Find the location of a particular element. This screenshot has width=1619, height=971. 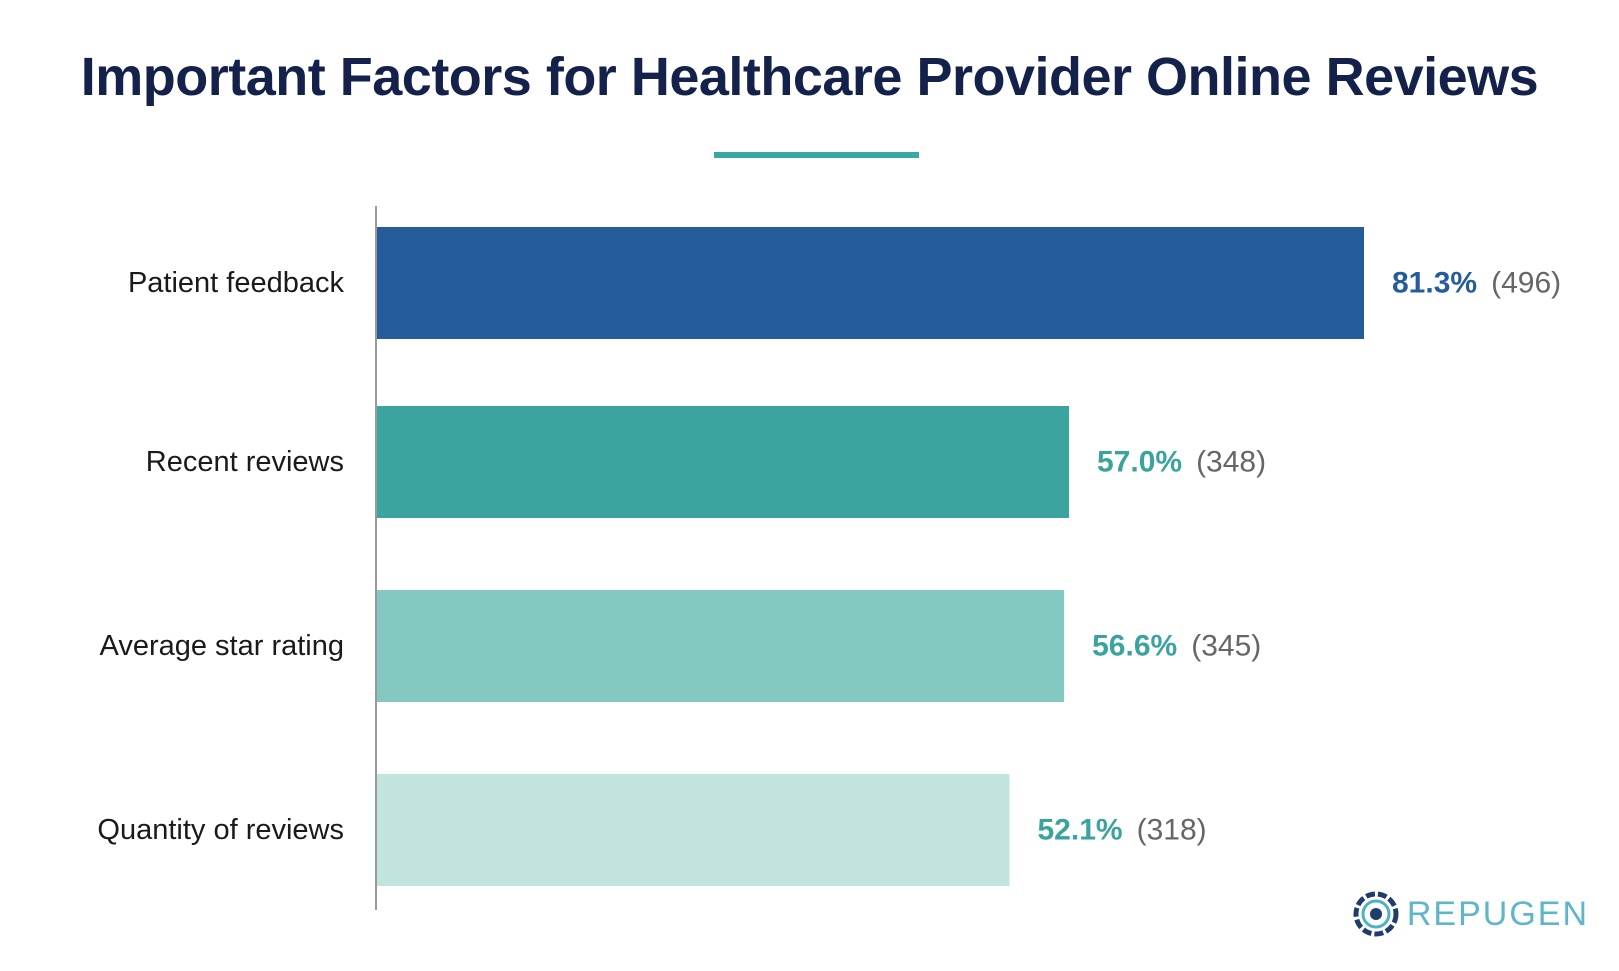

category-label-0: Patient feedback is located at coordinates (236, 283).